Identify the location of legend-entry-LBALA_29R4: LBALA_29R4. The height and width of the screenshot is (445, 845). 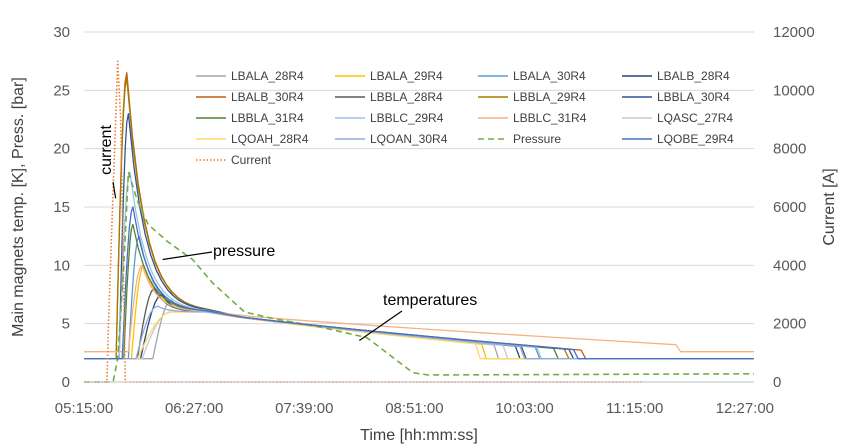
(406, 76).